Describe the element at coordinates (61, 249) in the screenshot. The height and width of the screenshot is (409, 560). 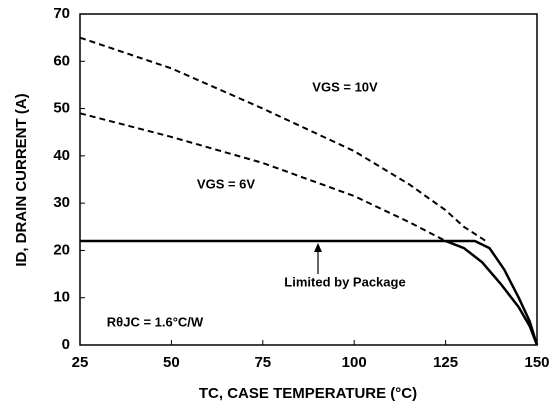
I see `y-tick-label: 20` at that location.